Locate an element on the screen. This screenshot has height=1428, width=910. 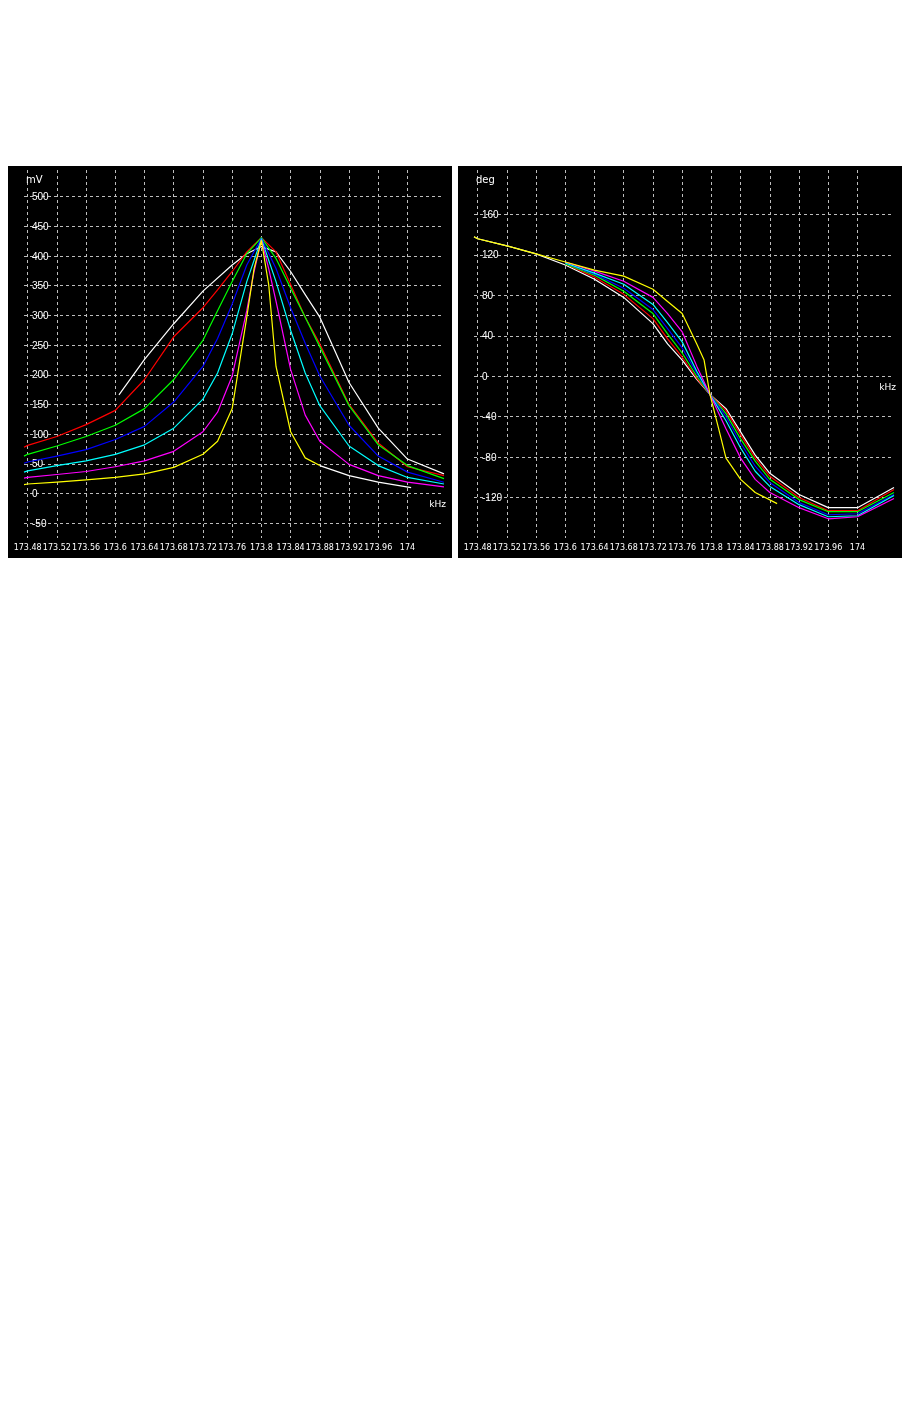
y-axis-title: deg is located at coordinates (485, 179).